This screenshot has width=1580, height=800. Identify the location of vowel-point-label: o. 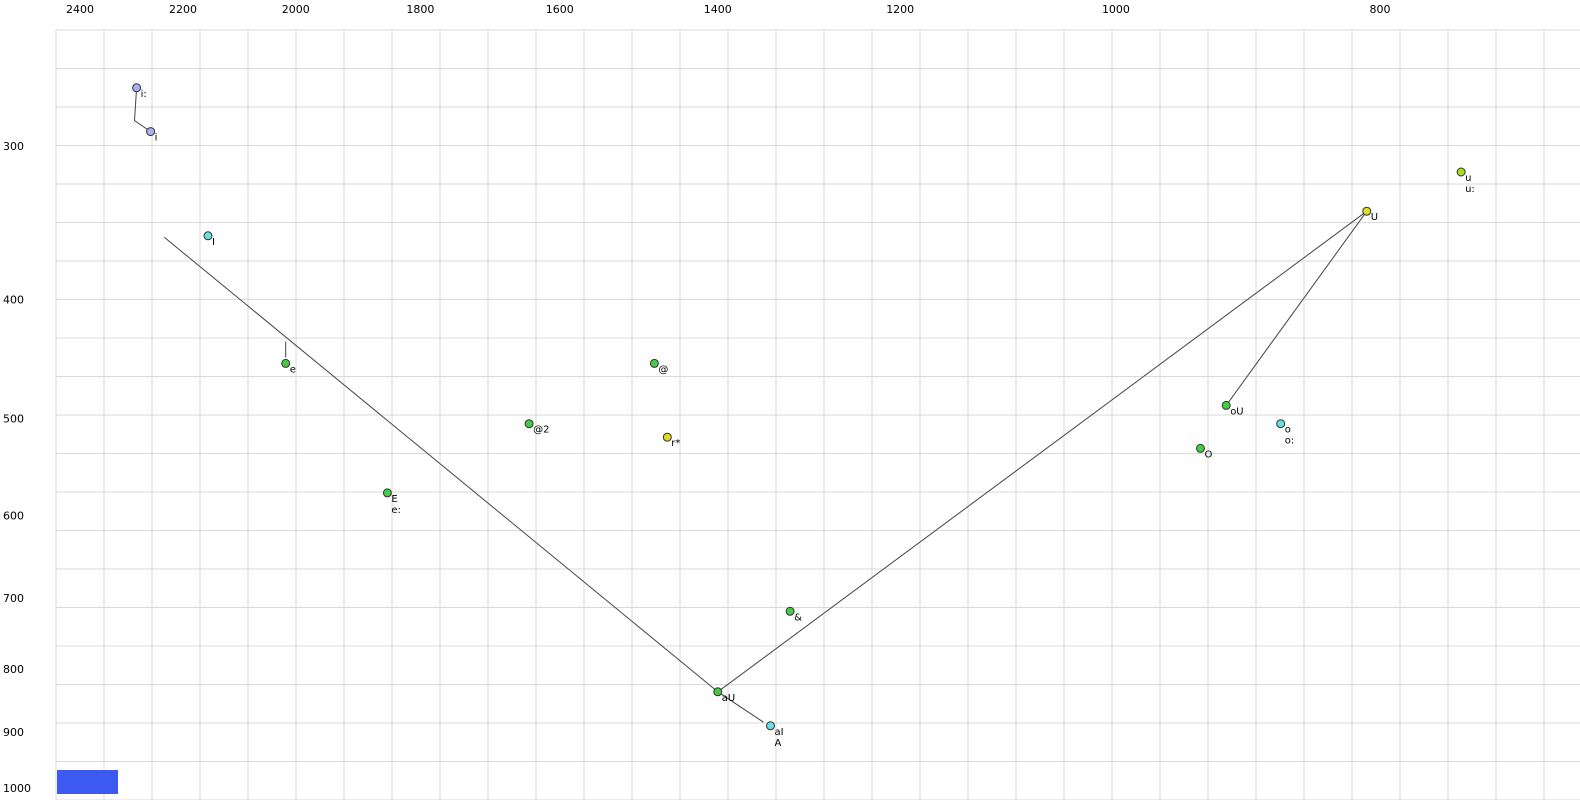
(1288, 430).